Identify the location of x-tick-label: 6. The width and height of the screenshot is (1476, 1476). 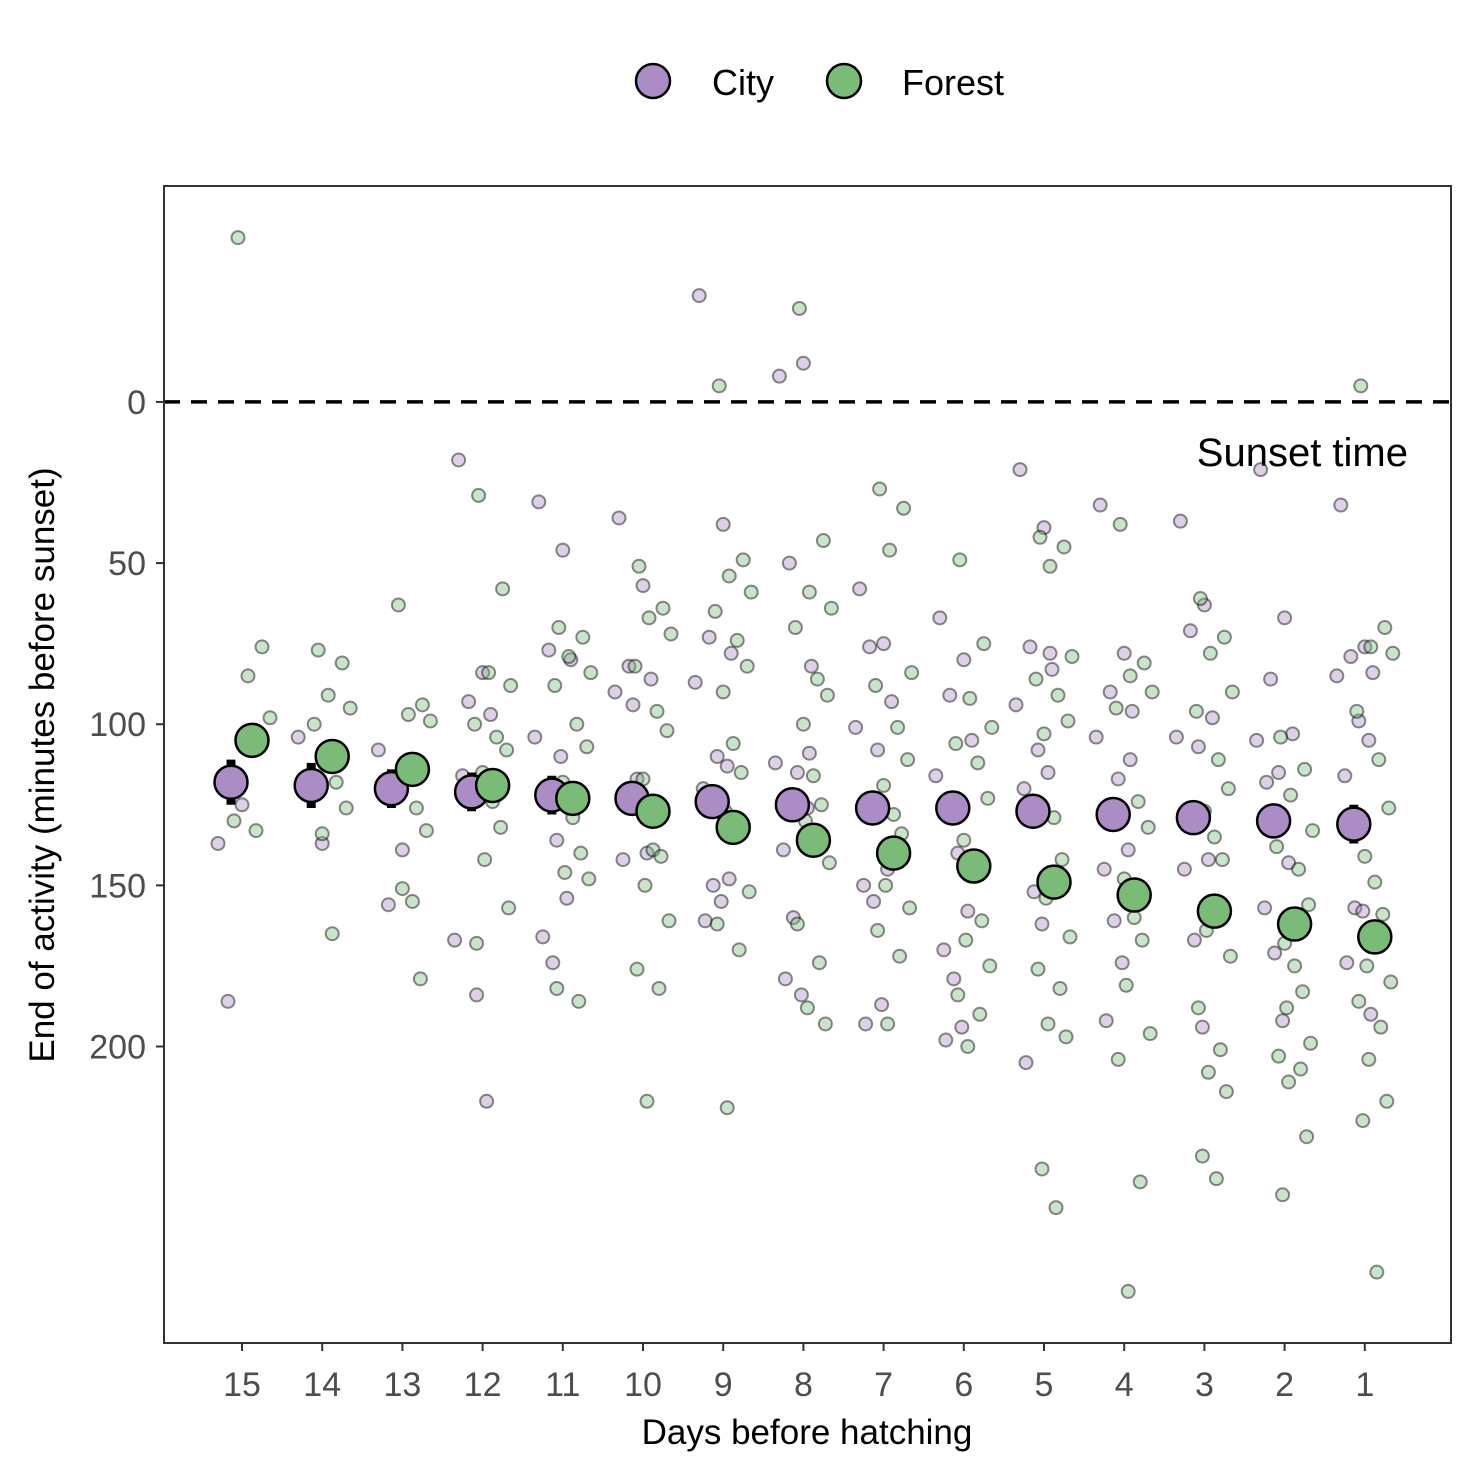
(963, 1385).